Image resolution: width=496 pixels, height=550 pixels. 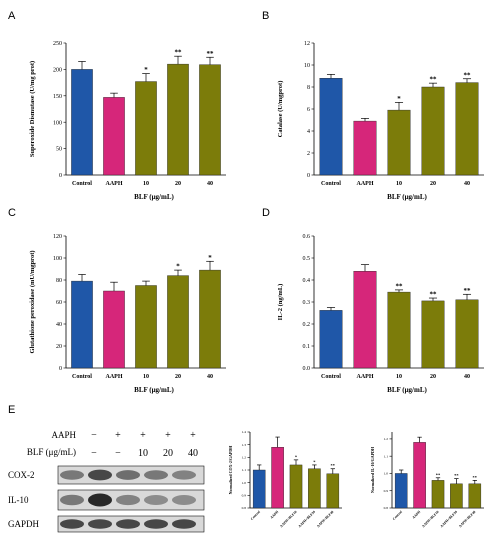 What do you see at coordinates (244, 432) in the screenshot?
I see `y-tick-label: 1.4` at bounding box center [244, 432].